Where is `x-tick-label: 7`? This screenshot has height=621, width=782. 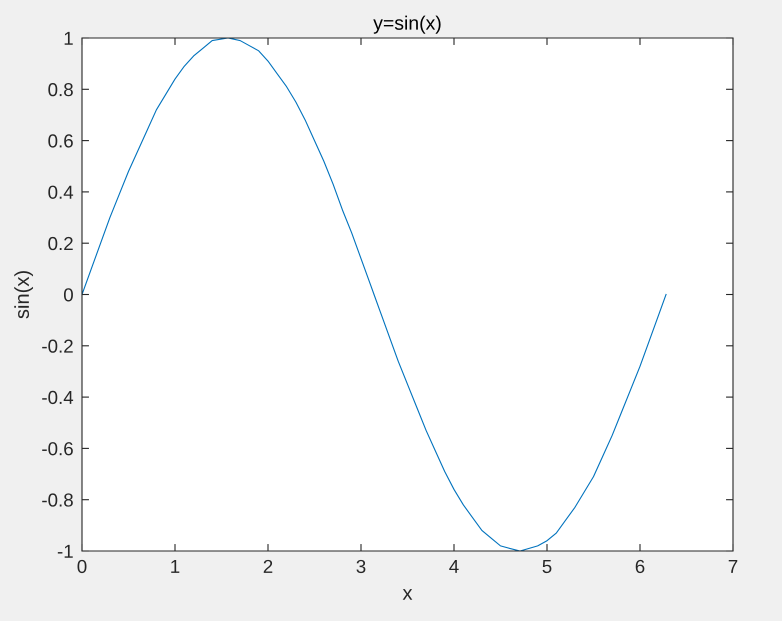 x-tick-label: 7 is located at coordinates (733, 566).